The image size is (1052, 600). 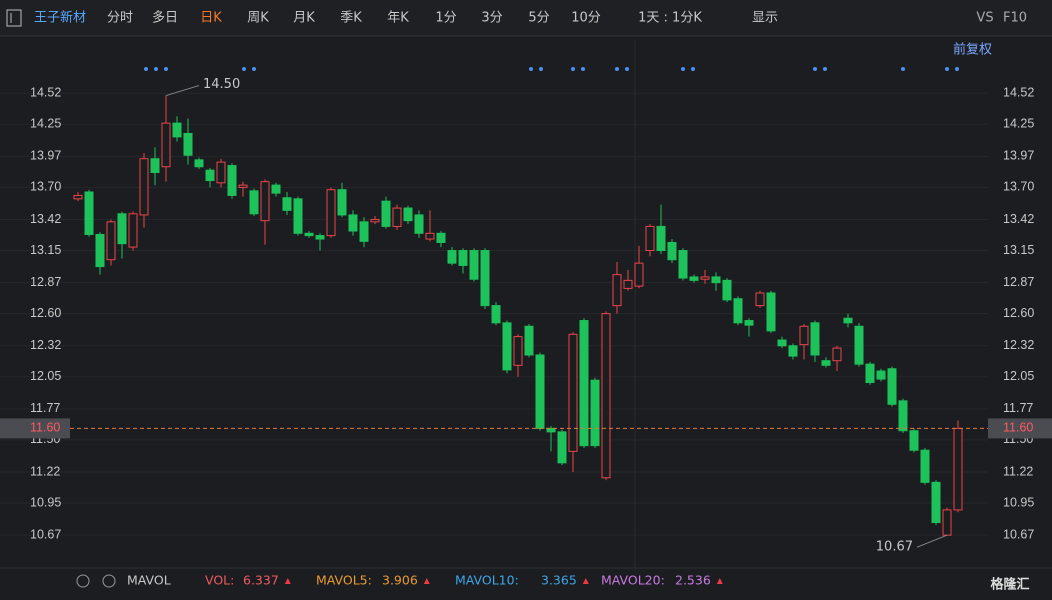 What do you see at coordinates (45, 345) in the screenshot?
I see `y-tick-label: 12.32` at bounding box center [45, 345].